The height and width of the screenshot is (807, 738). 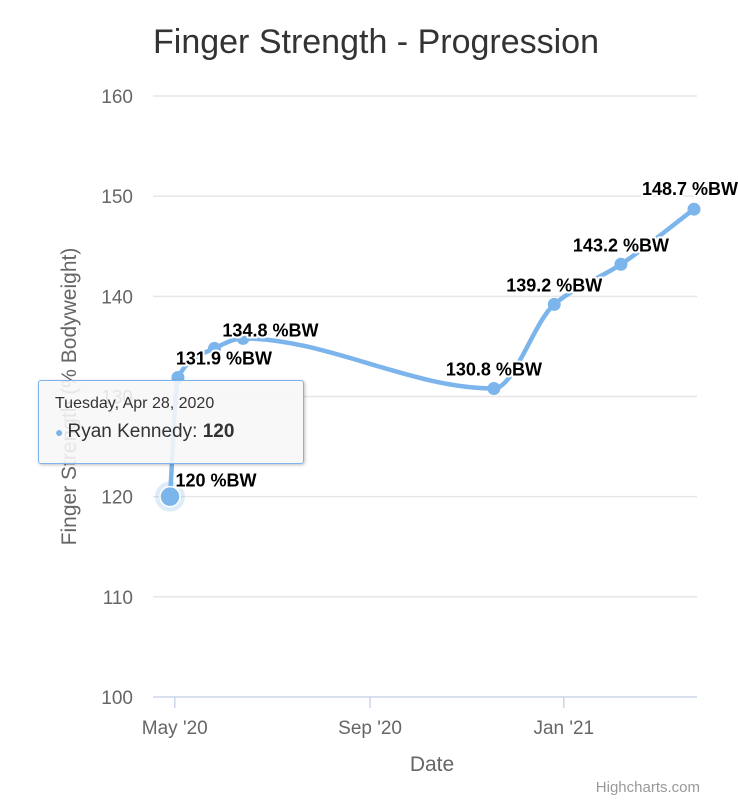 I want to click on tooltip: Tuesday, Apr 28, 2020 ● Ryan Kennedy: 120, so click(x=171, y=422).